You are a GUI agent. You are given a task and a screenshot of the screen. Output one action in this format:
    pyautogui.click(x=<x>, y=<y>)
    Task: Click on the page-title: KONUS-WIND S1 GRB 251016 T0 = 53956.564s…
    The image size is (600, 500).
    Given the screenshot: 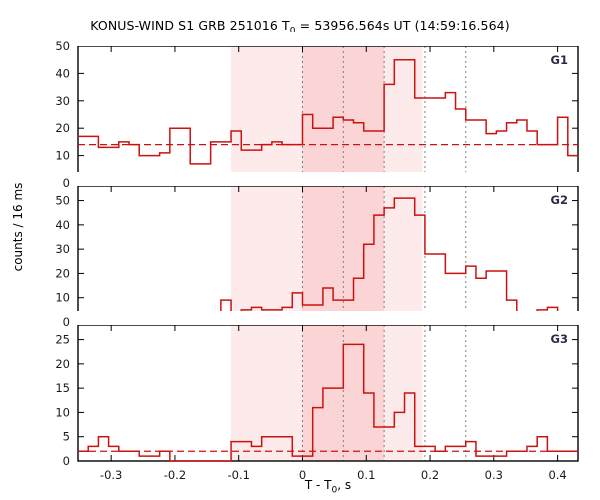 What is the action you would take?
    pyautogui.click(x=300, y=27)
    